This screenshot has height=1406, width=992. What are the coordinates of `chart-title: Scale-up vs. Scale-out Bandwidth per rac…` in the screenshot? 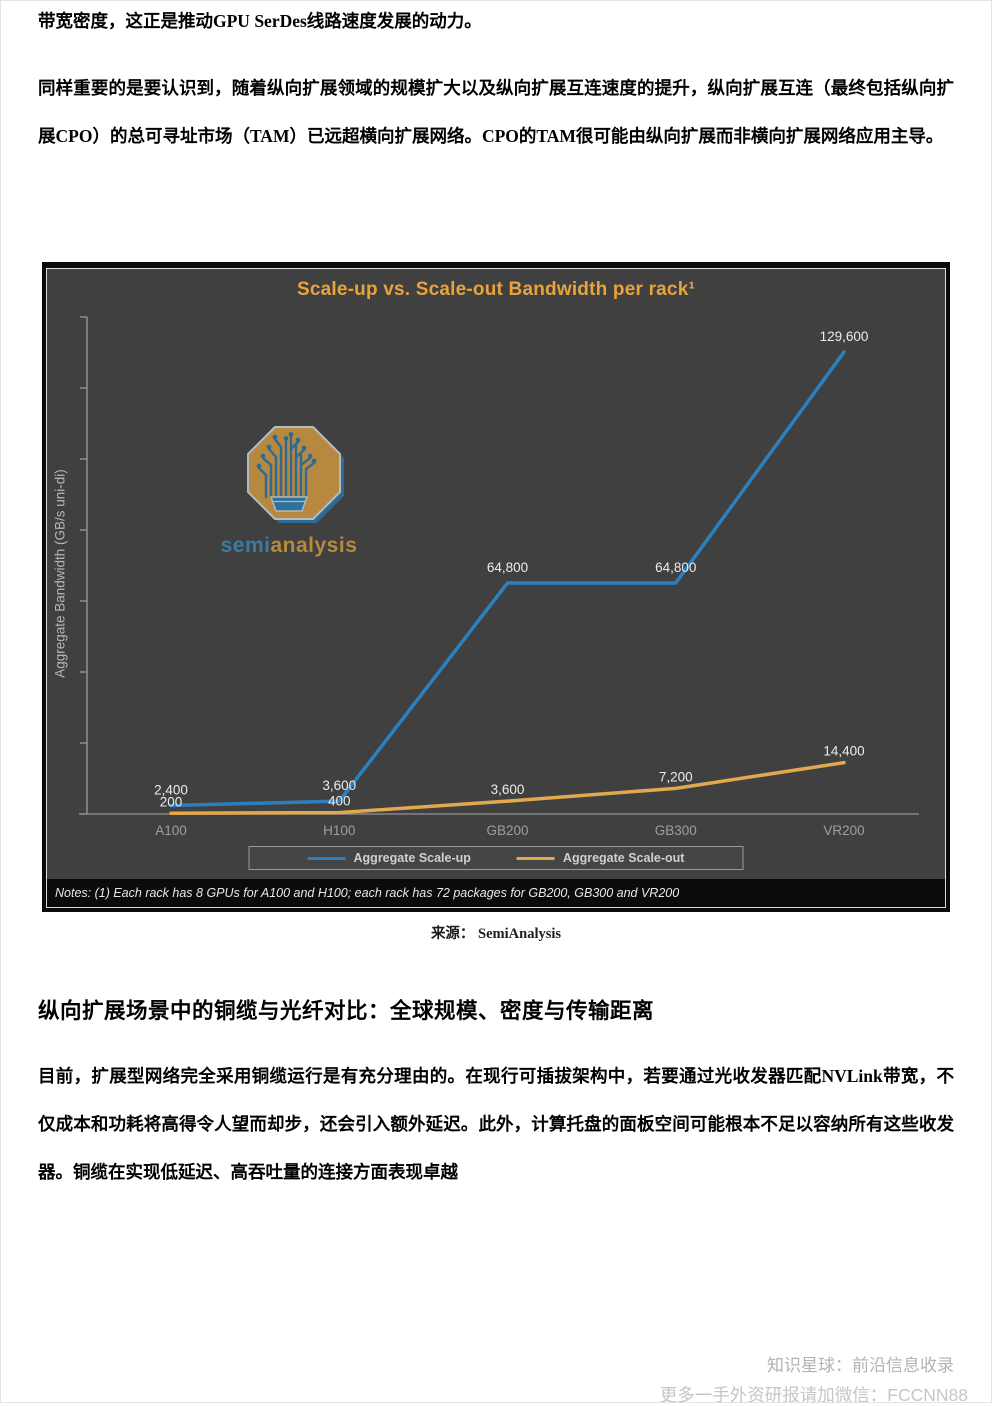 It's located at (495, 289).